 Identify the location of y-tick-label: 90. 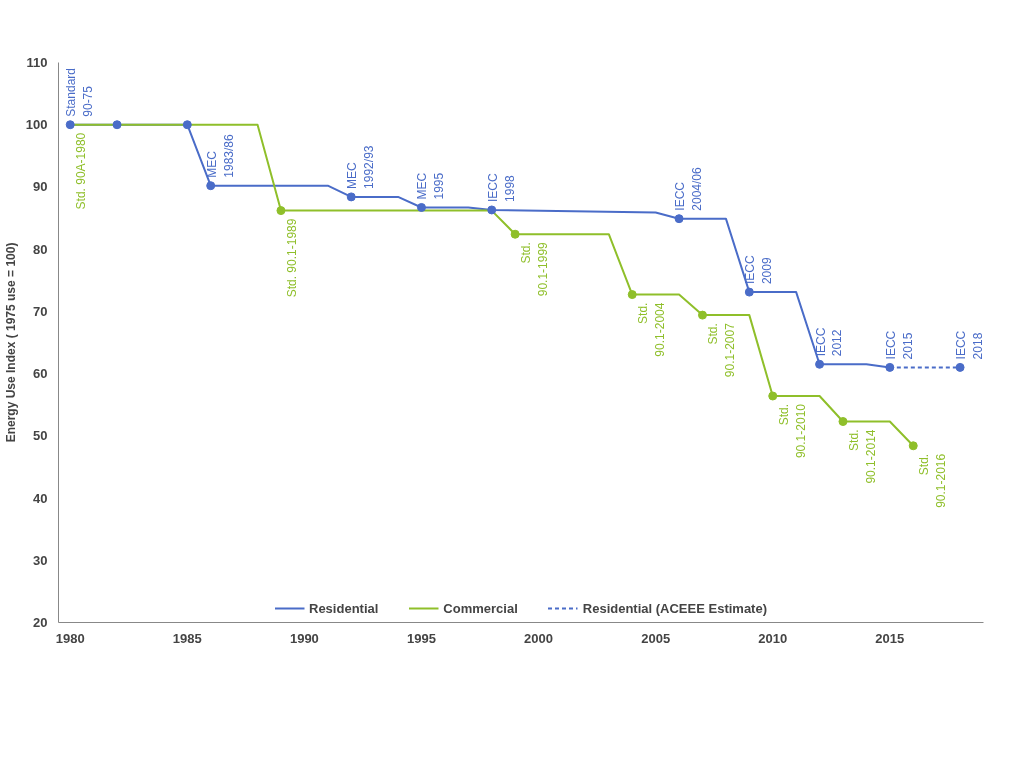
(40, 187).